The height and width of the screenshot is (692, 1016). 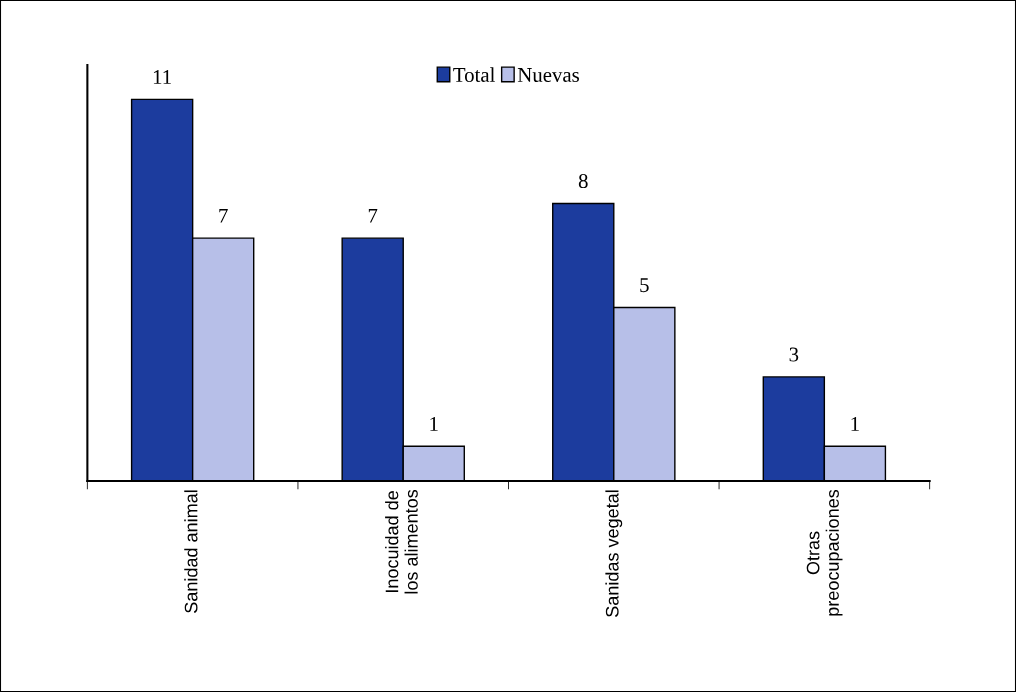 I want to click on legend-label: Nuevas, so click(x=548, y=75).